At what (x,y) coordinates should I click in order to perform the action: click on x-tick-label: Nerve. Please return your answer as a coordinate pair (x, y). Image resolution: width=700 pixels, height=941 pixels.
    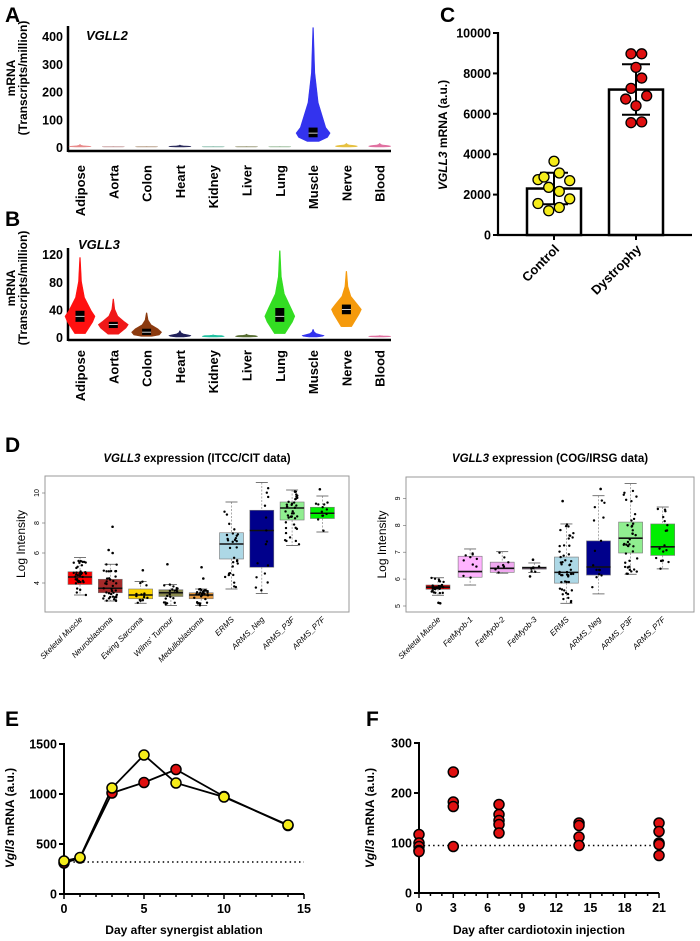
    Looking at the image, I should click on (346, 183).